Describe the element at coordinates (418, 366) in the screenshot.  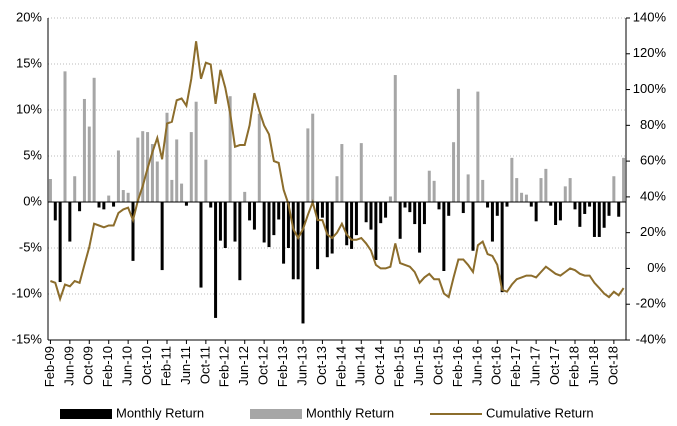
I see `x-tick-label: Jun-15` at that location.